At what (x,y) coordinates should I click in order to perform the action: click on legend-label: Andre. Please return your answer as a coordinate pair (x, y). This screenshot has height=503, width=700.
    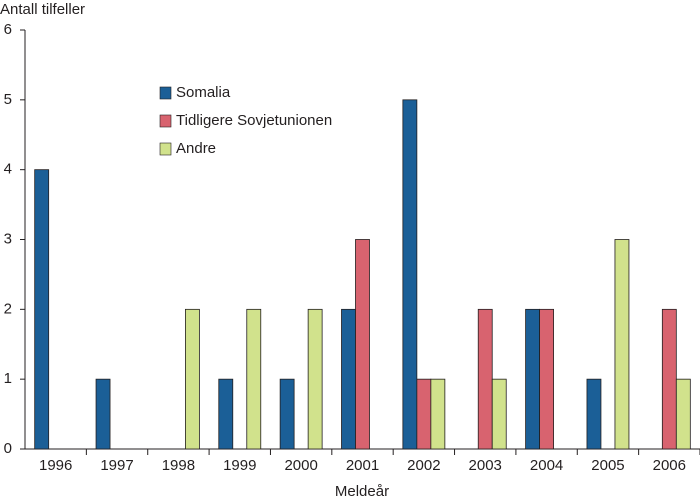
    Looking at the image, I should click on (196, 148).